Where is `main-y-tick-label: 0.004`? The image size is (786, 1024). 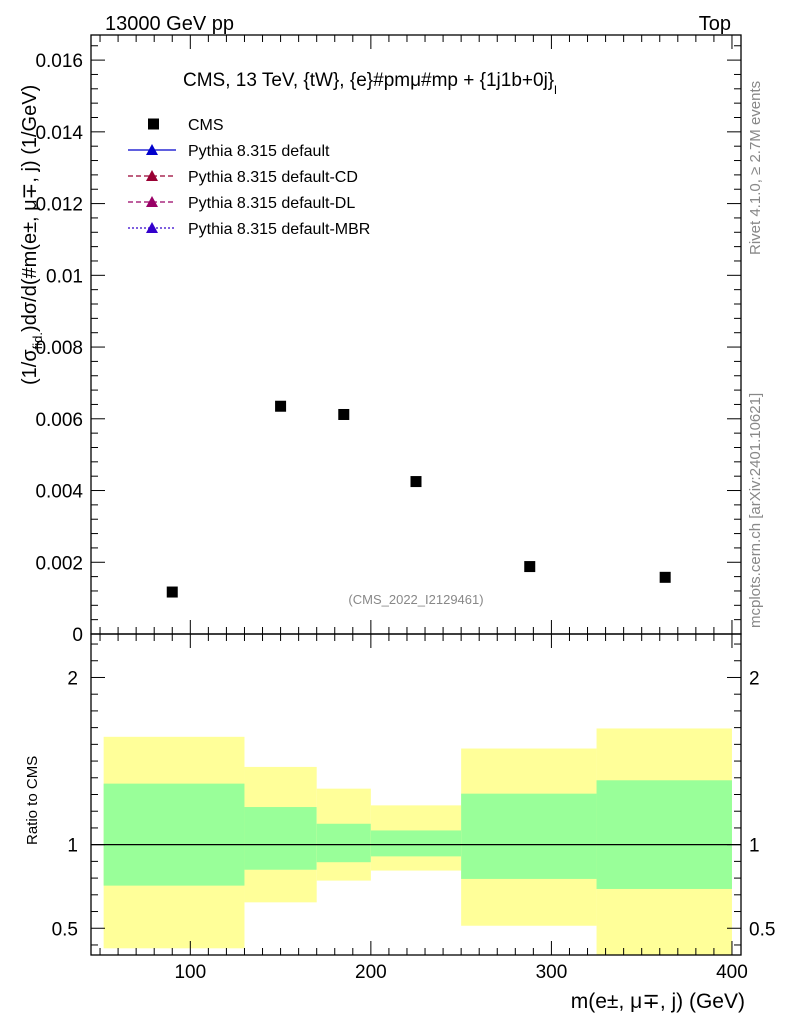
main-y-tick-label: 0.004 is located at coordinates (59, 492).